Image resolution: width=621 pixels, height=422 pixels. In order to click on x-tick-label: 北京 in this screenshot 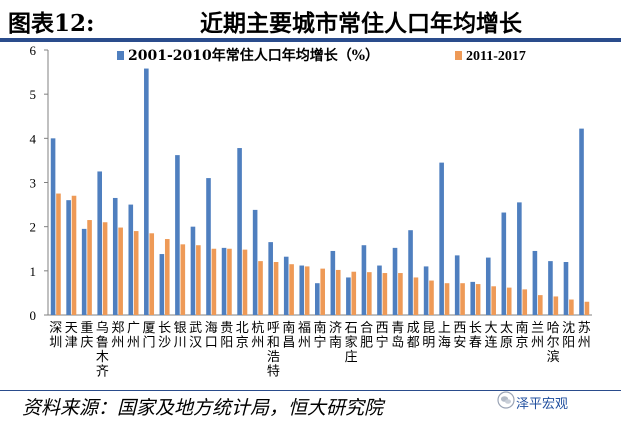, I will do `click(242, 336)`.